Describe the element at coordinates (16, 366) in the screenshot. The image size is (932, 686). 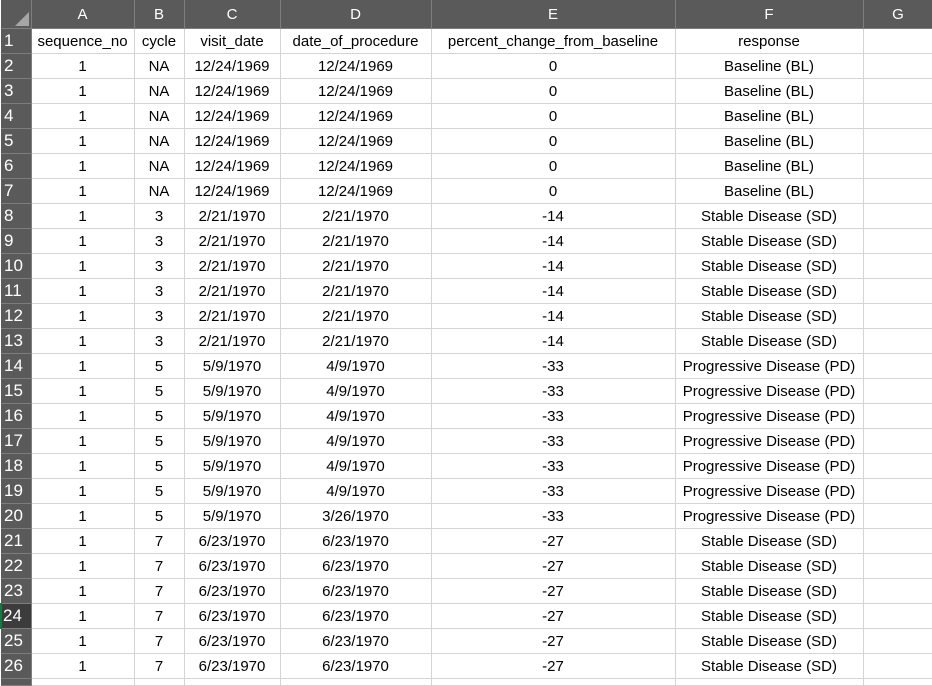
I see `row-header: 14` at that location.